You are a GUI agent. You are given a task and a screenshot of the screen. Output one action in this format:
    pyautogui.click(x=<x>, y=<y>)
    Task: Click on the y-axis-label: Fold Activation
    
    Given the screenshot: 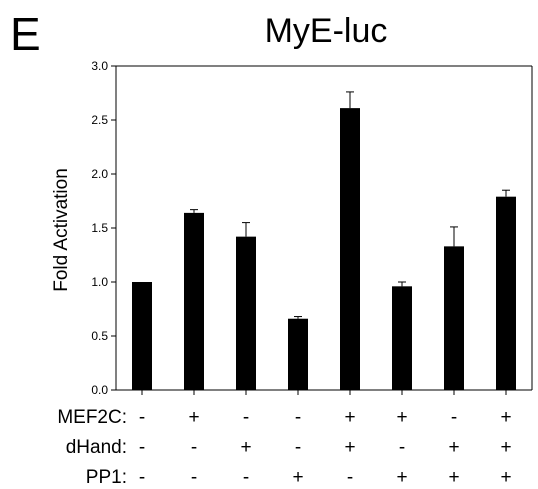 What is the action you would take?
    pyautogui.click(x=61, y=230)
    